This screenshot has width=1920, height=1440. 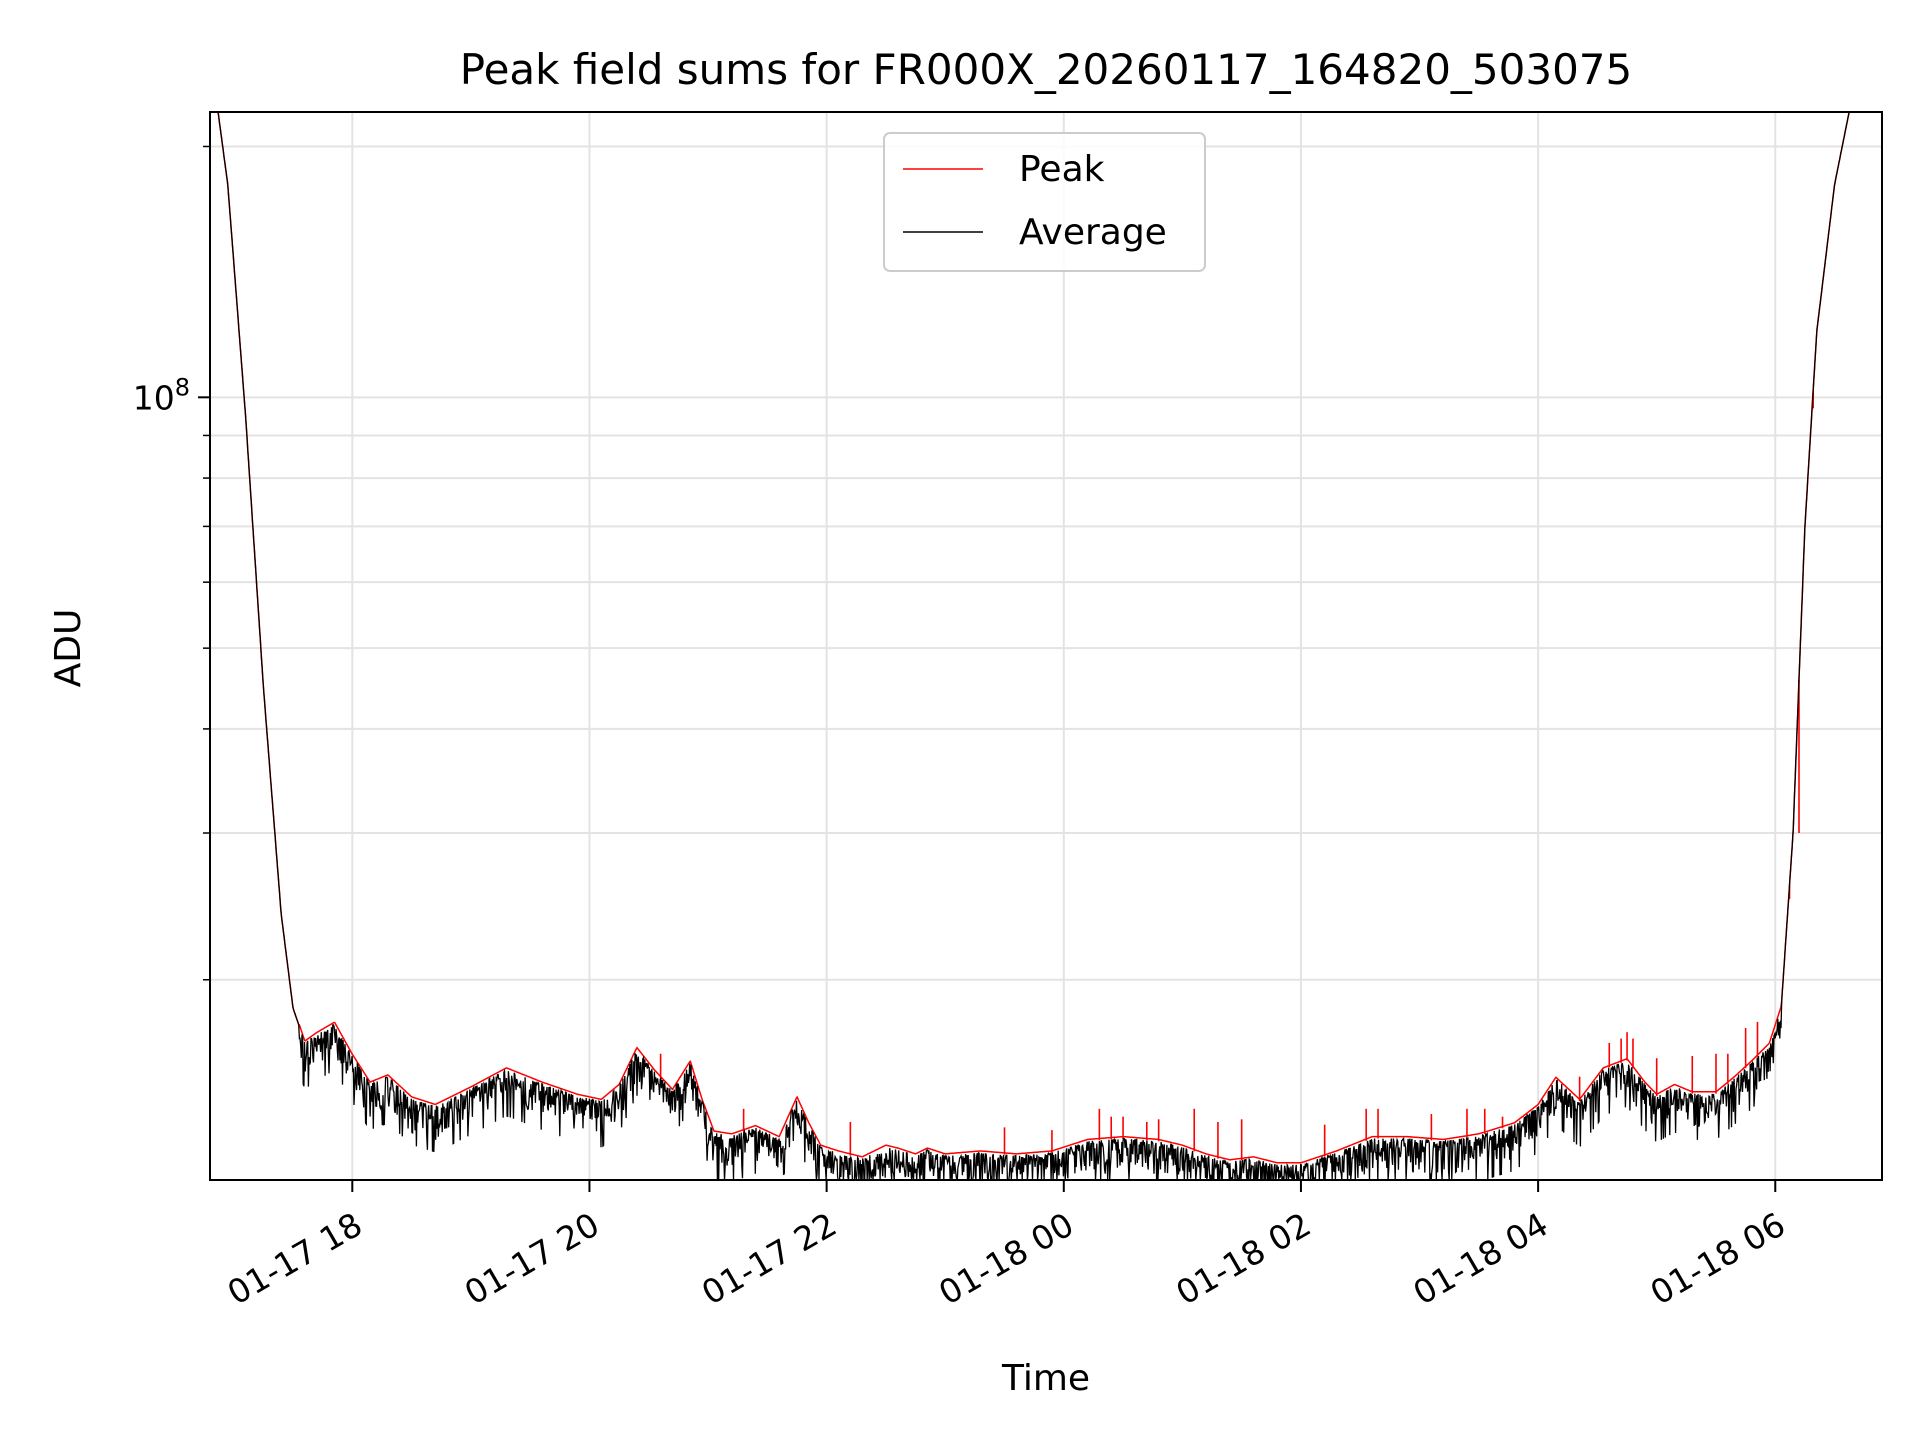 I want to click on legend-peak-label: Peak, so click(x=1062, y=169).